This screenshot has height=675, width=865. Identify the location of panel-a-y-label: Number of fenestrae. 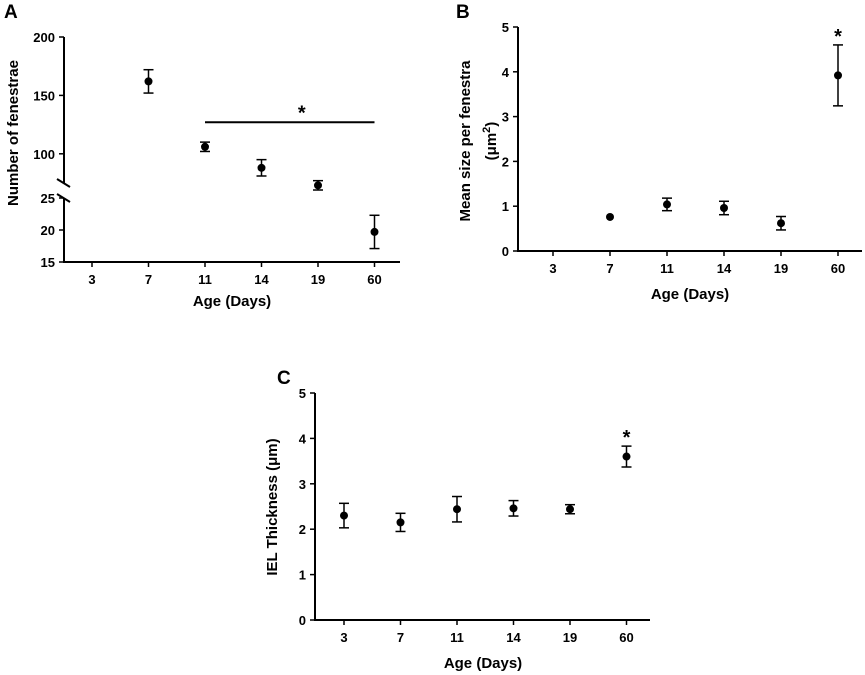
(13, 133).